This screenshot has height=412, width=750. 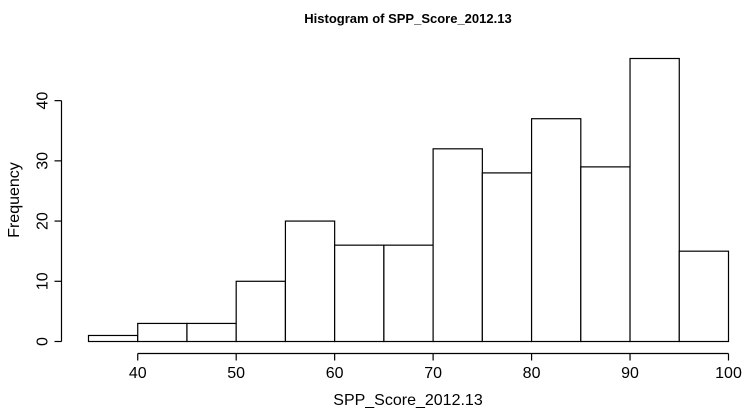 What do you see at coordinates (408, 400) in the screenshot?
I see `x-axis-label: SPP_Score_2012.13` at bounding box center [408, 400].